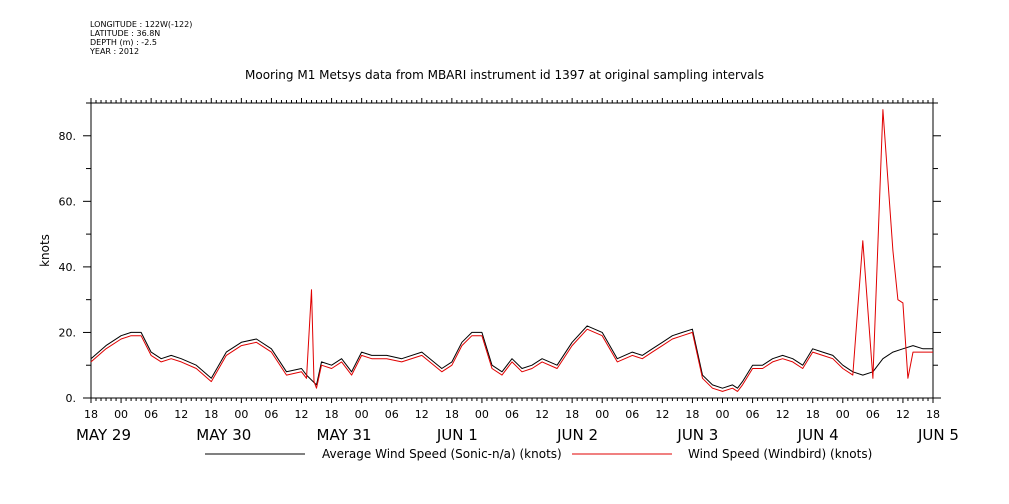 The image size is (1009, 504). I want to click on series-line-average-wind, so click(511, 357).